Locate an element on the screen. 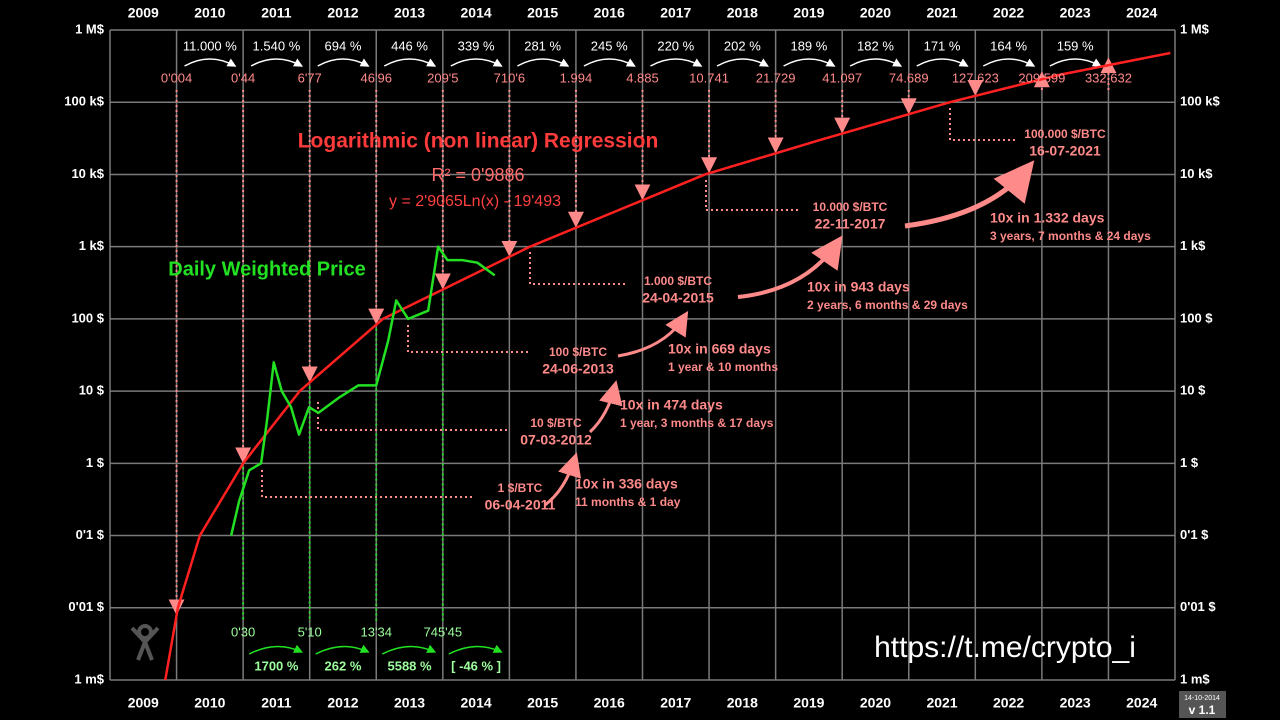  x-label-bottom: 2012 is located at coordinates (342, 703).